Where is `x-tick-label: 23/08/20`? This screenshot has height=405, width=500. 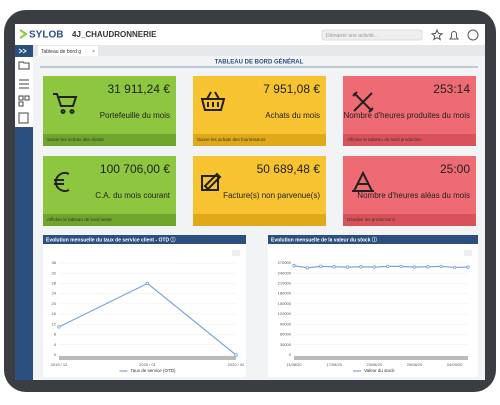 x-tick-label: 23/08/20 is located at coordinates (375, 364).